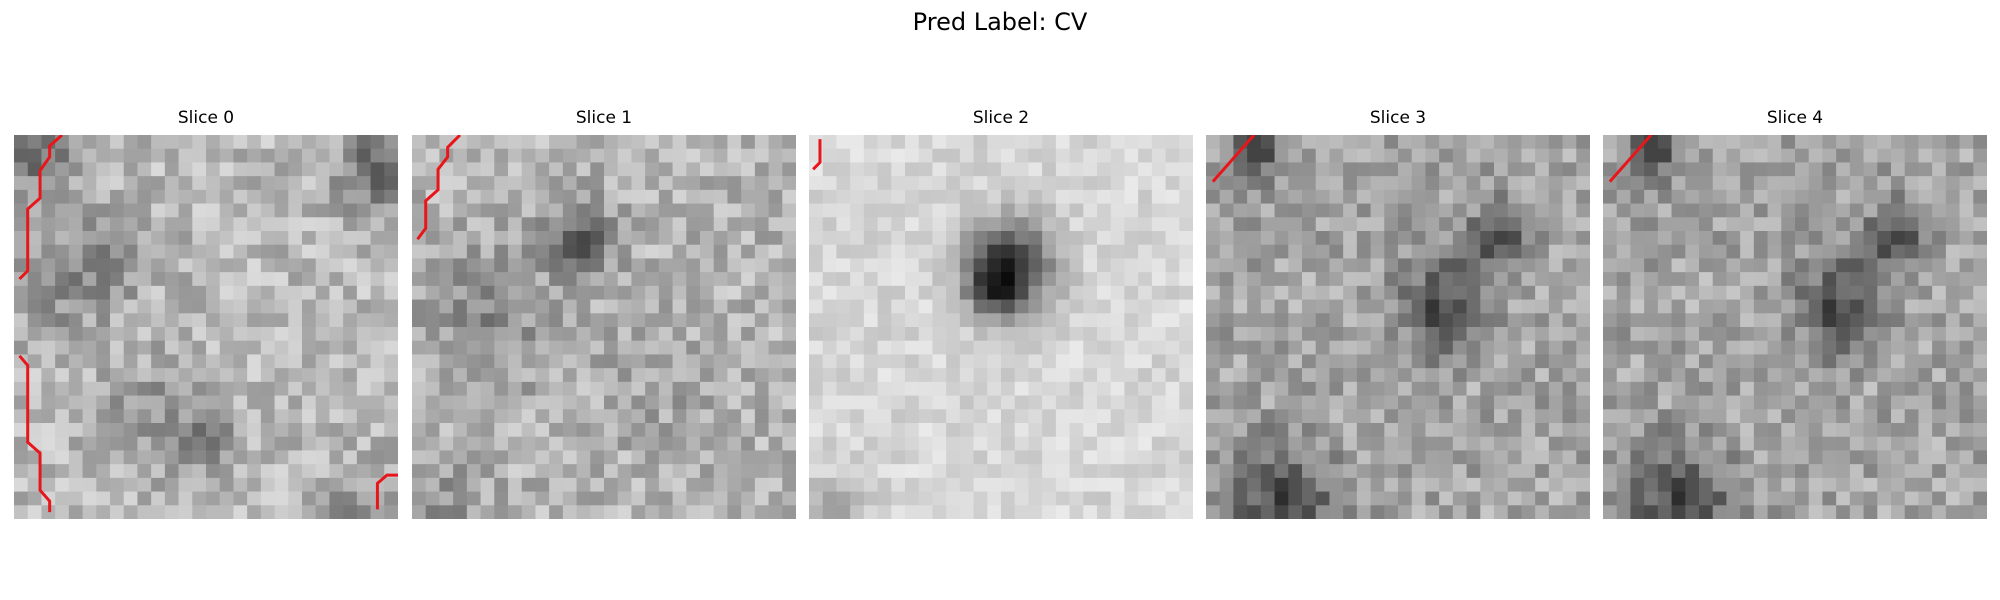 This screenshot has width=2000, height=600. I want to click on figure-title: Pred Label: CV, so click(1000, 22).